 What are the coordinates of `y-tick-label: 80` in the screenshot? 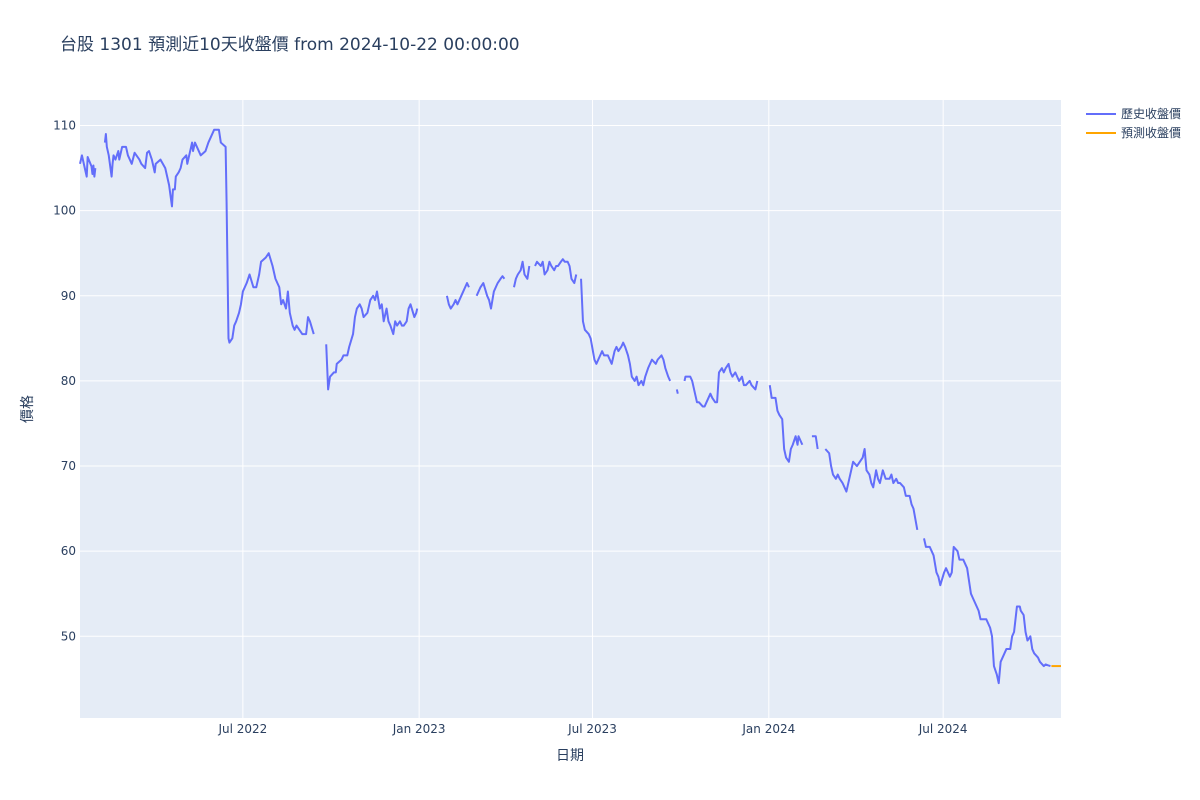 It's located at (68, 381).